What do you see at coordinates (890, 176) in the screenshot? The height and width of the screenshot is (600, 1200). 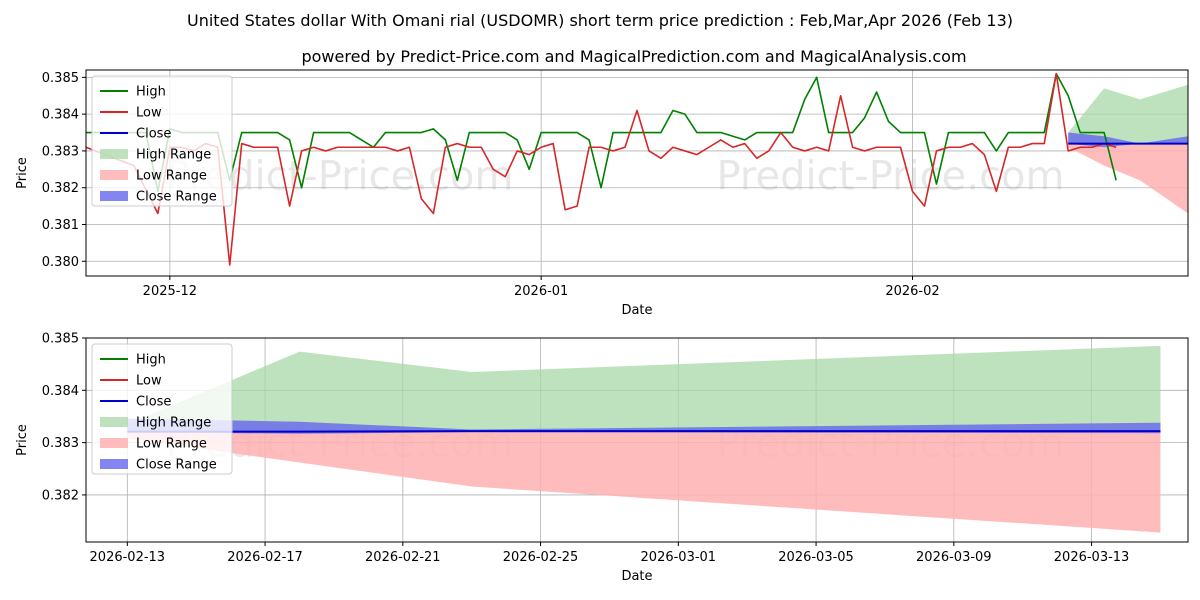 I see `watermark: Predict-Price.com` at bounding box center [890, 176].